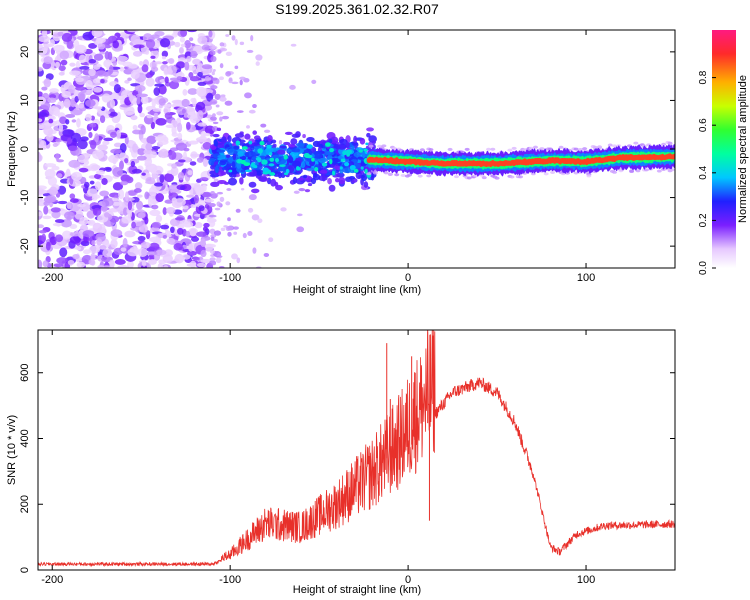 The image size is (750, 600). What do you see at coordinates (703, 172) in the screenshot?
I see `colorbar-tick-label: 0.4` at bounding box center [703, 172].